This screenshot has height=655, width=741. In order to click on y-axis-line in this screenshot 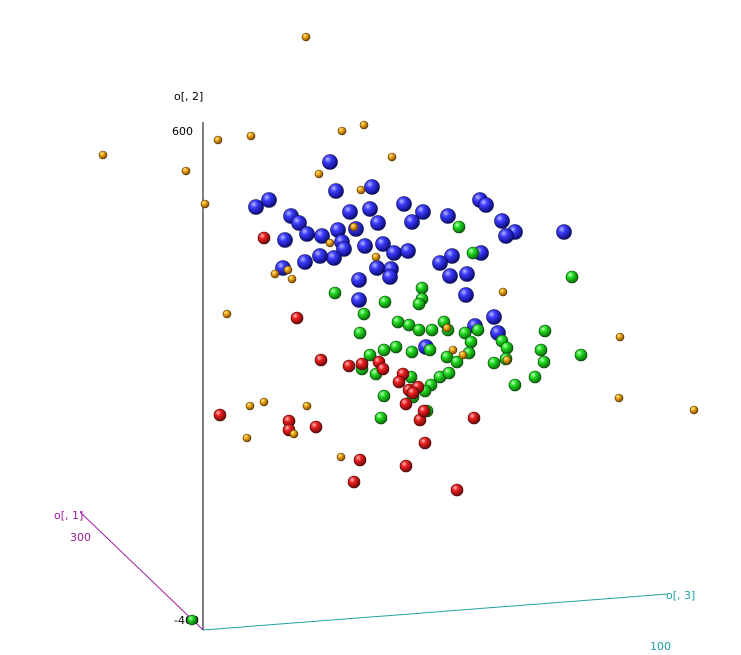, I will do `click(435, 612)`.